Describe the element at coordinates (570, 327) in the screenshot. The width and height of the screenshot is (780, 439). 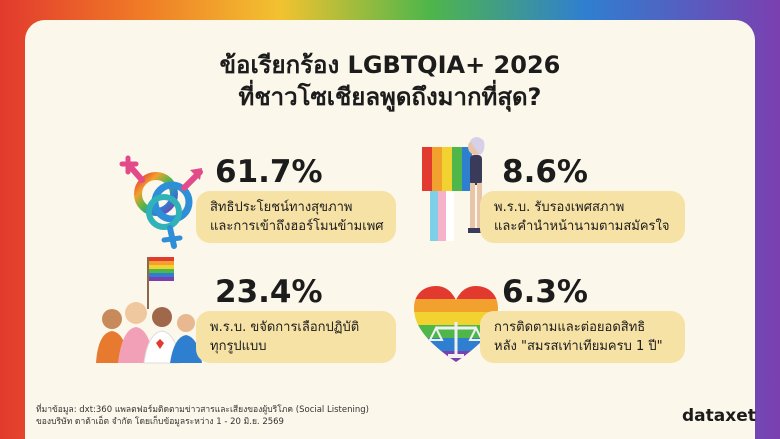
I see `stat-label-4-line1: การติดตามและต่อยอดสิทธิ` at that location.